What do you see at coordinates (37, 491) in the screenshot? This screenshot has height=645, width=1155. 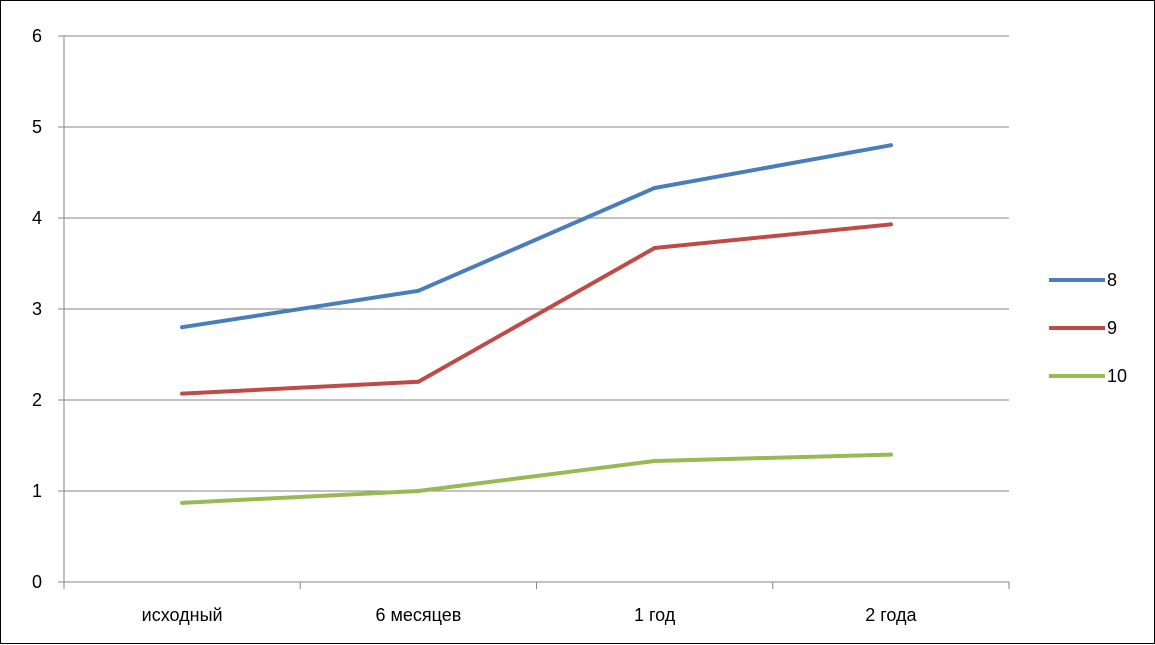 I see `y-tick-label-1: 1` at bounding box center [37, 491].